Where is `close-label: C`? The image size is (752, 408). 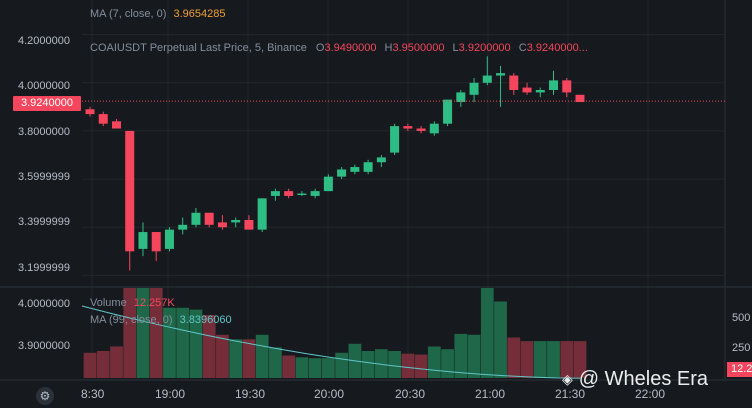
close-label: C is located at coordinates (522, 48).